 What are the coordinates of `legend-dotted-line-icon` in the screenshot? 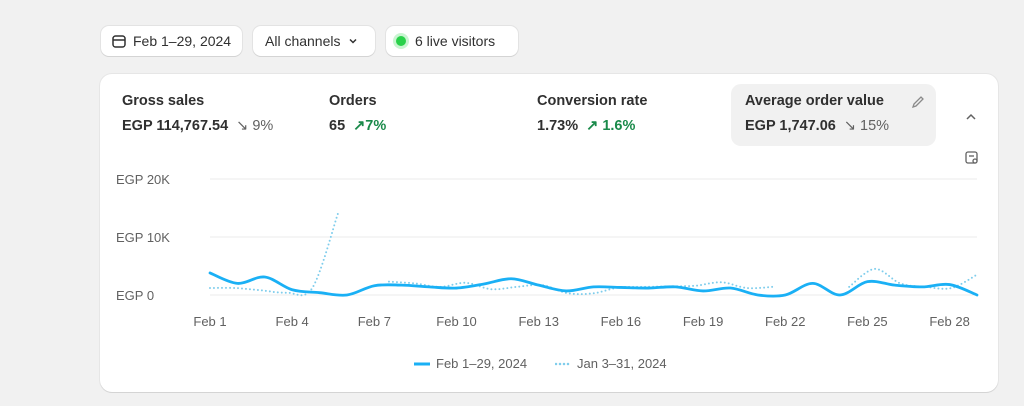 It's located at (563, 363).